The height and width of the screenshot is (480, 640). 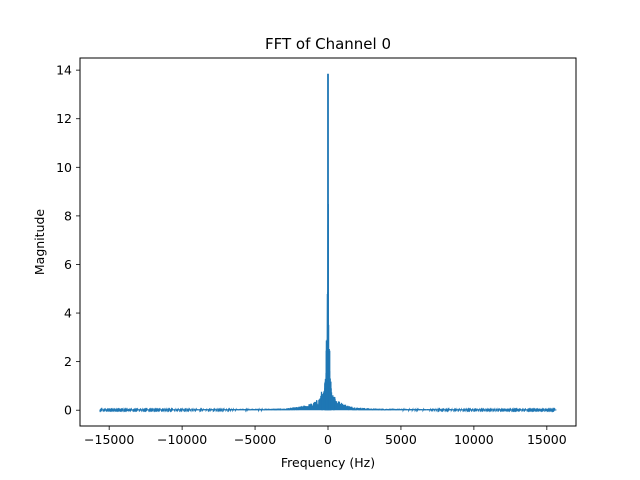 I want to click on y-tick-label: 10, so click(x=64, y=167).